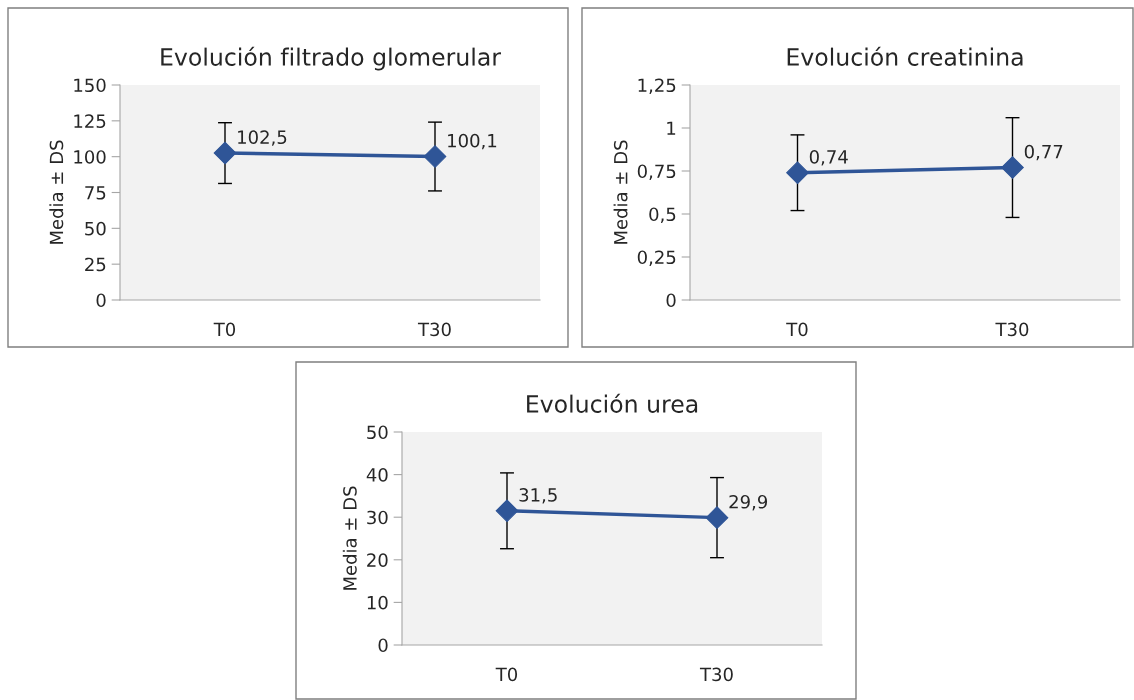 This screenshot has height=700, width=1134. What do you see at coordinates (90, 121) in the screenshot?
I see `y-tick-label: 125` at bounding box center [90, 121].